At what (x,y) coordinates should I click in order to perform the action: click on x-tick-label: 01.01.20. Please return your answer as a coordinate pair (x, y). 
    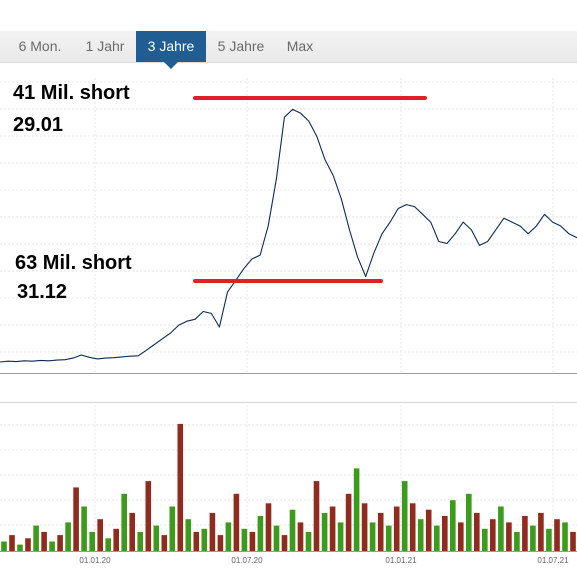
    Looking at the image, I should click on (95, 560).